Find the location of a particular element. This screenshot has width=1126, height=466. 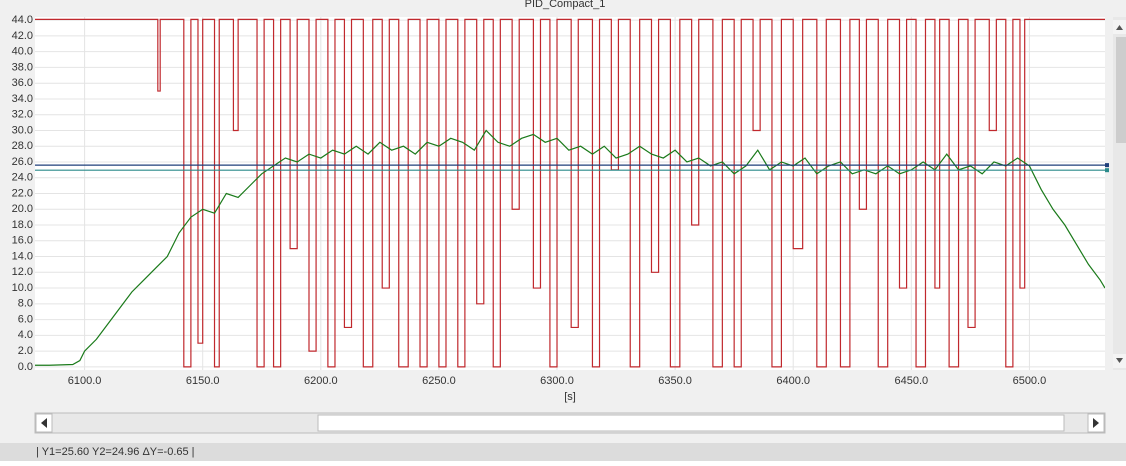

status-text: | Y1=25.60 Y2=24.96 ΔY=-0.65 | is located at coordinates (115, 452).